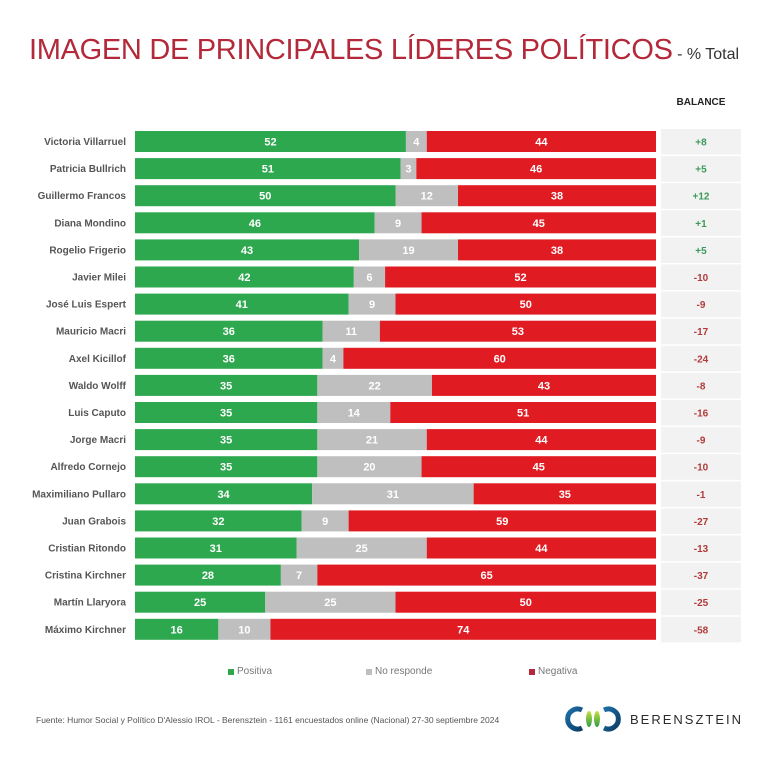  I want to click on data-label-no-responde: 9, so click(398, 224).